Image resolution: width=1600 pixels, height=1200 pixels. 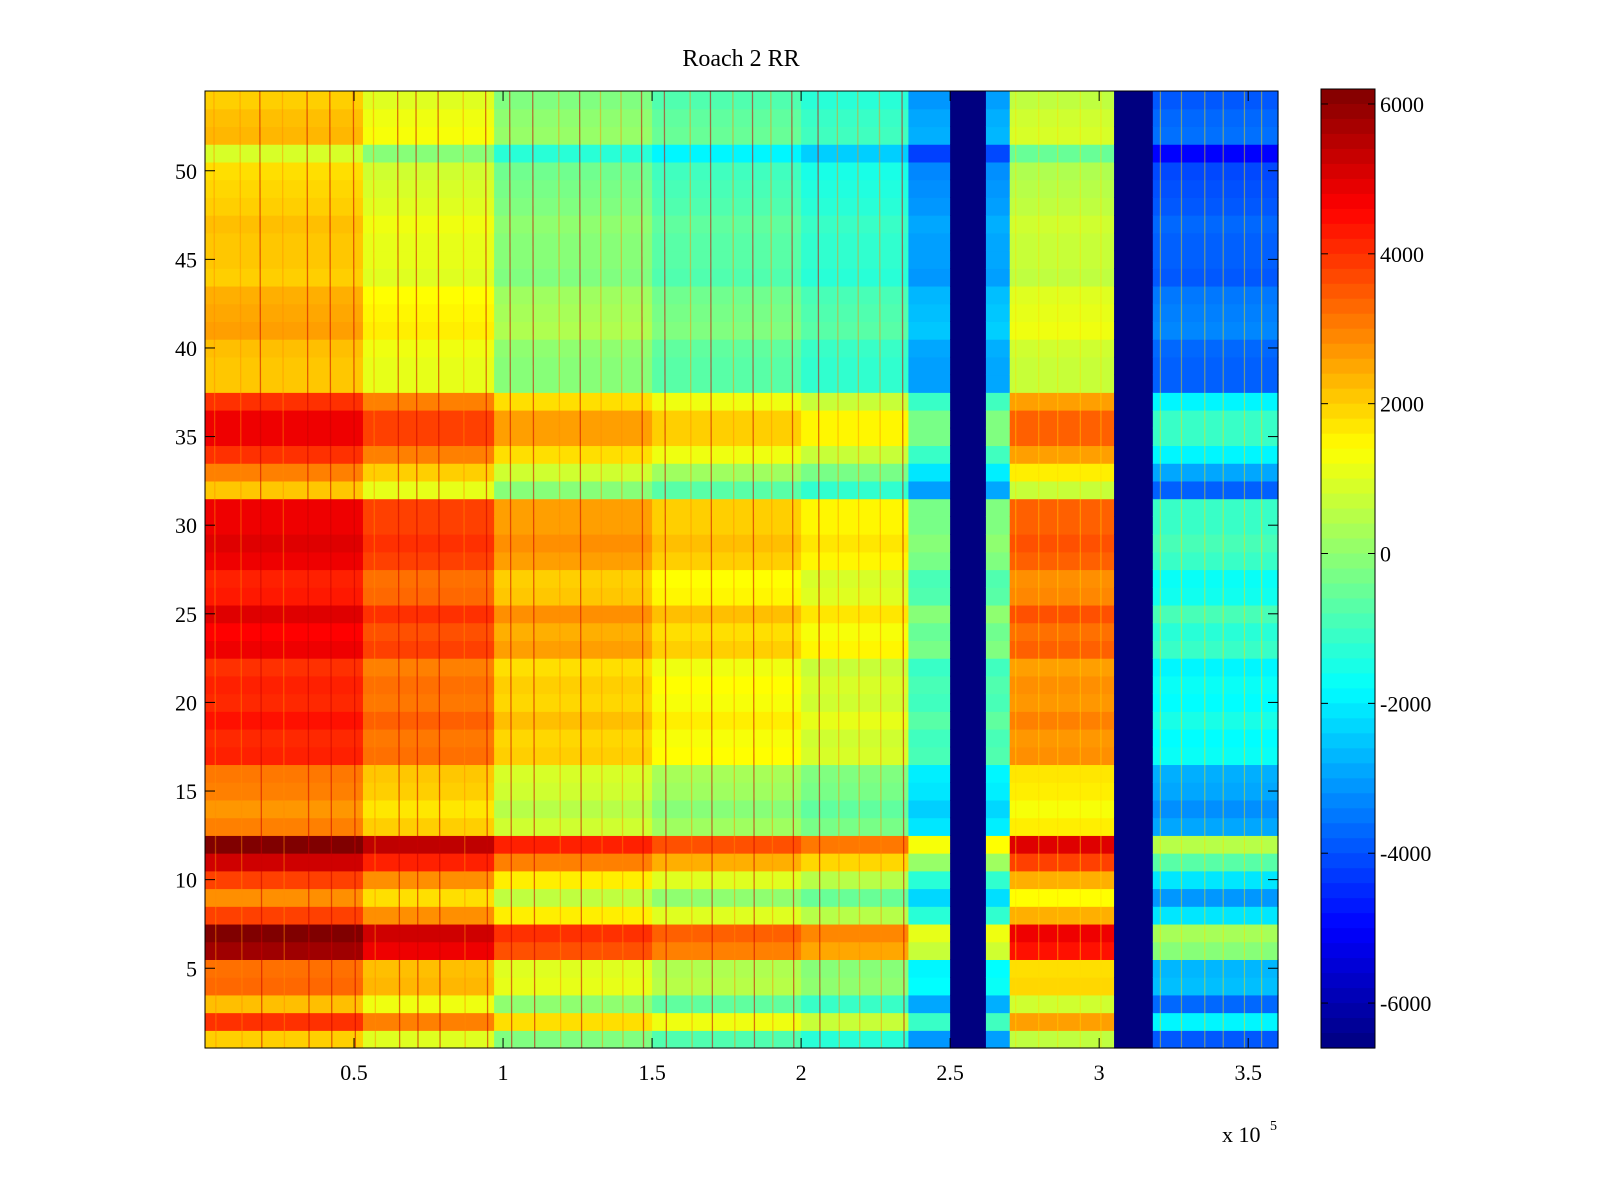 What do you see at coordinates (186, 880) in the screenshot?
I see `y-tick-label: 10` at bounding box center [186, 880].